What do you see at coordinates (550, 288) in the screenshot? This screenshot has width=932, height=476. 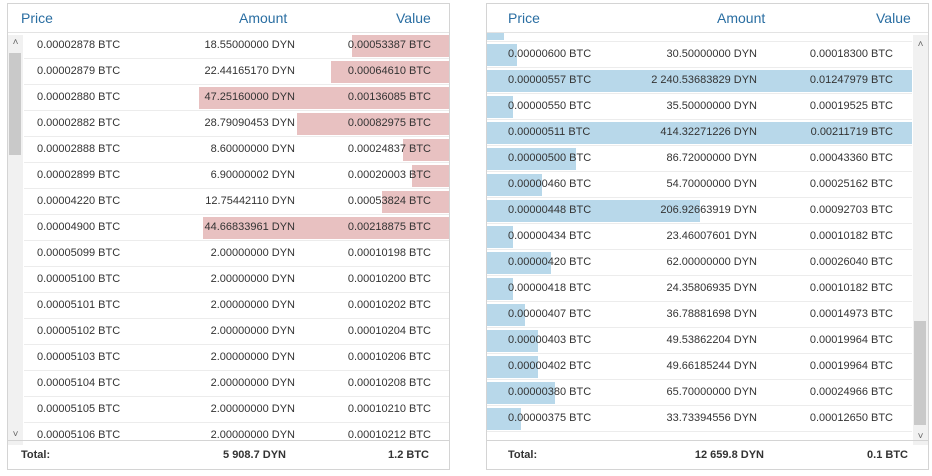 I see `order-price: 0.00000418 BTC` at bounding box center [550, 288].